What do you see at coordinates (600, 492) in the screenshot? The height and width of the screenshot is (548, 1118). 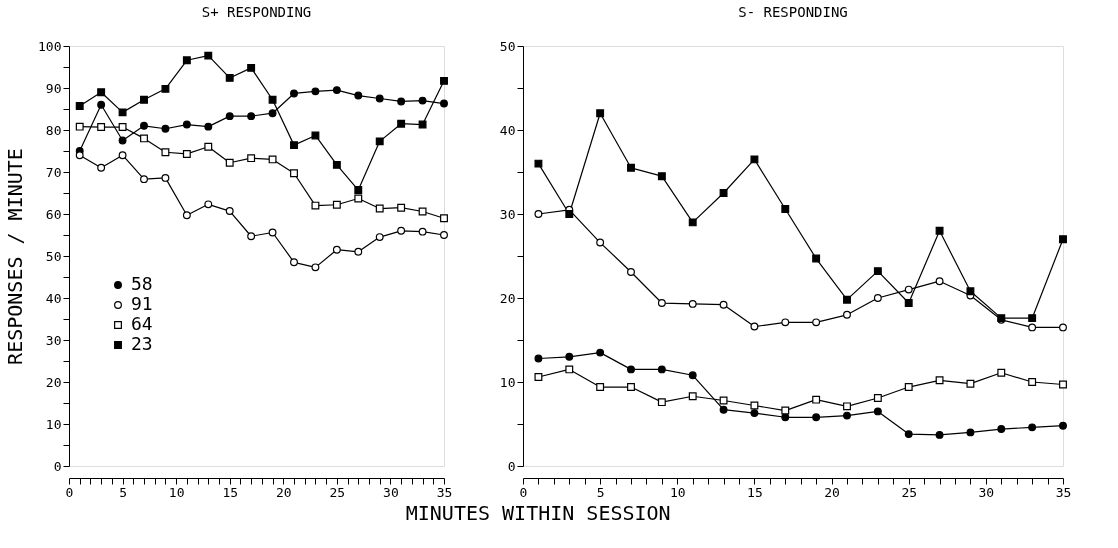 I see `x-tick-label: 5` at bounding box center [600, 492].